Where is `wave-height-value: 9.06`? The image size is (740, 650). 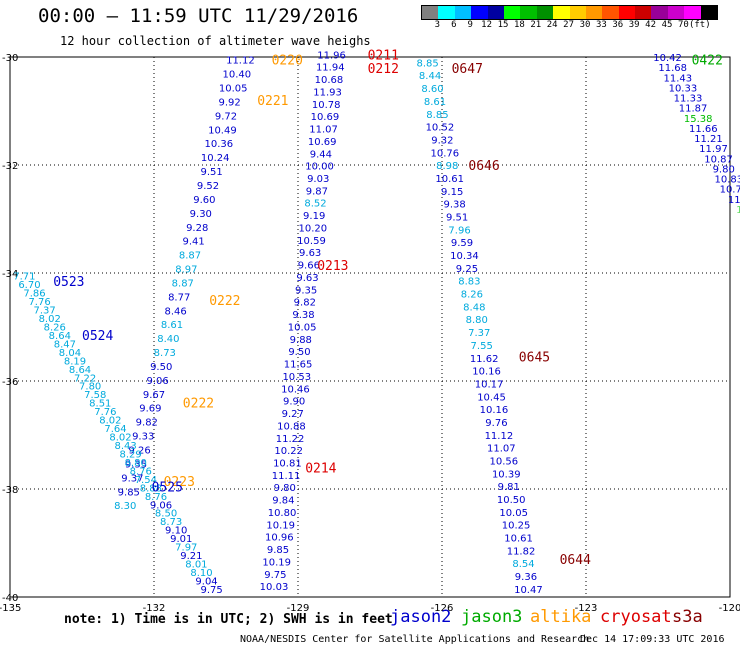
wave-height-value: 9.06 is located at coordinates (161, 505).